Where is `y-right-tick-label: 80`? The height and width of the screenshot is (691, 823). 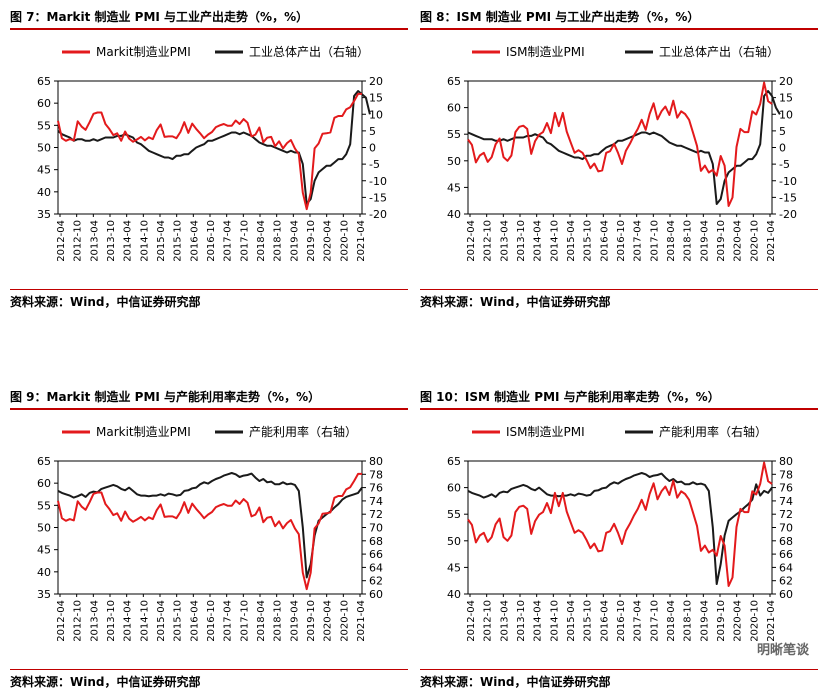
y-right-tick-label: 80 is located at coordinates (376, 461).